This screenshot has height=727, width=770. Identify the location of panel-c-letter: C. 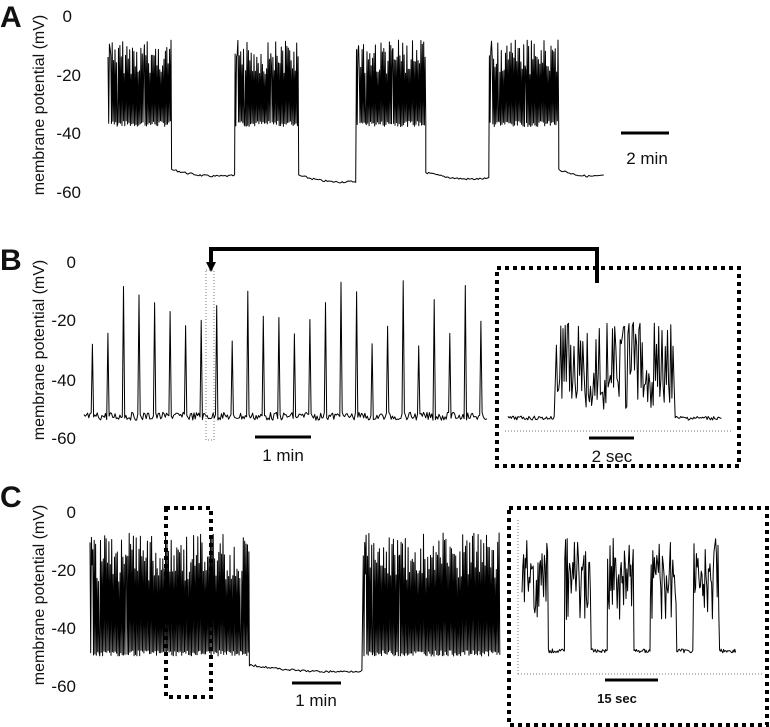
(11, 497).